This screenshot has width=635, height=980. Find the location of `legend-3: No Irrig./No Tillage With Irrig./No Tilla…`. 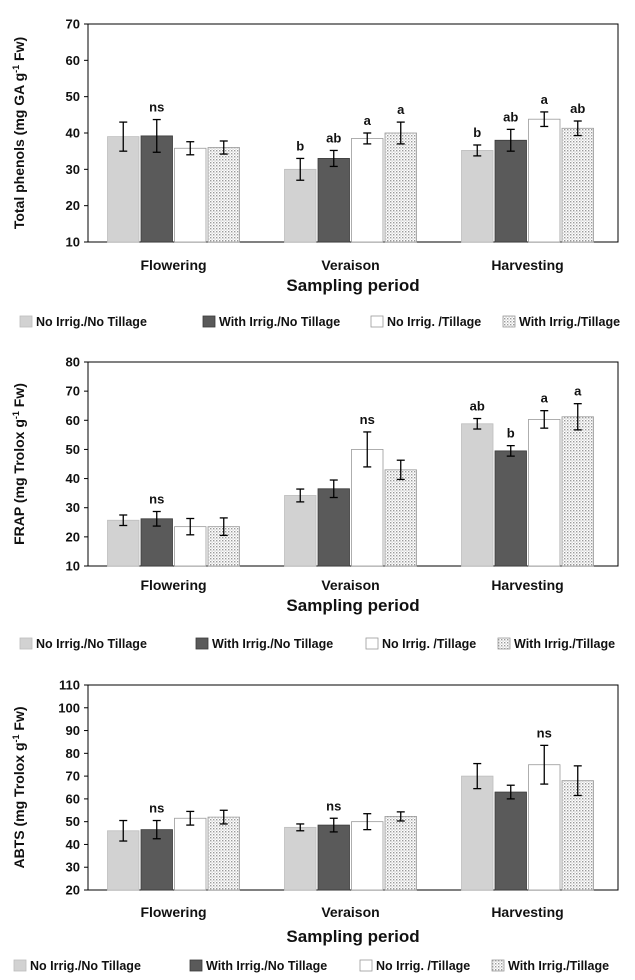

legend-3: No Irrig./No Tillage With Irrig./No Tilla… is located at coordinates (311, 966).